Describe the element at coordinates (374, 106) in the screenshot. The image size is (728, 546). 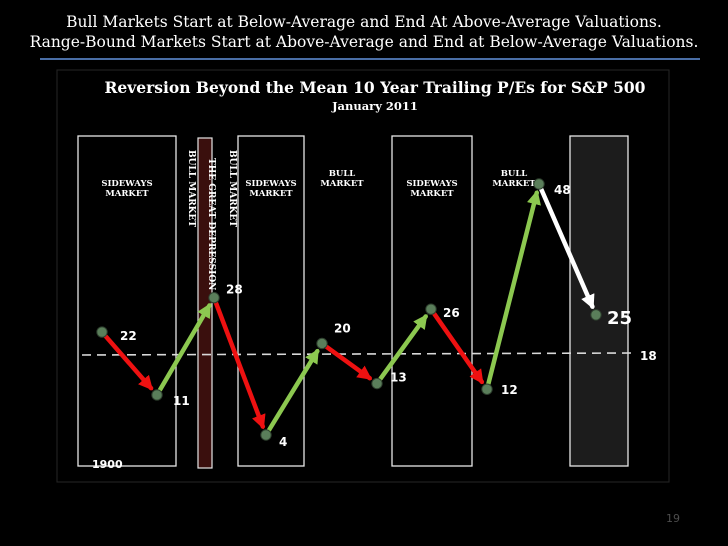
I see `chart-subtitle: January 2011` at that location.